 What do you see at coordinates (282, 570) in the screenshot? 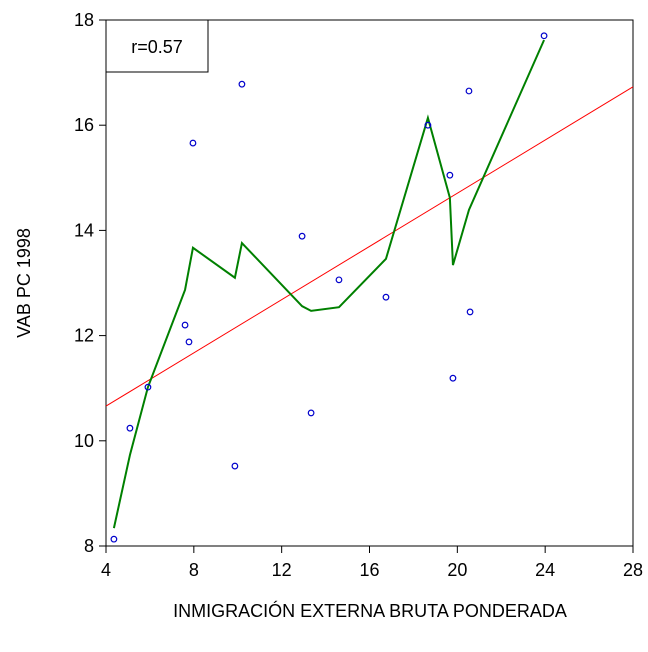
I see `x-tick-label: 12` at bounding box center [282, 570].